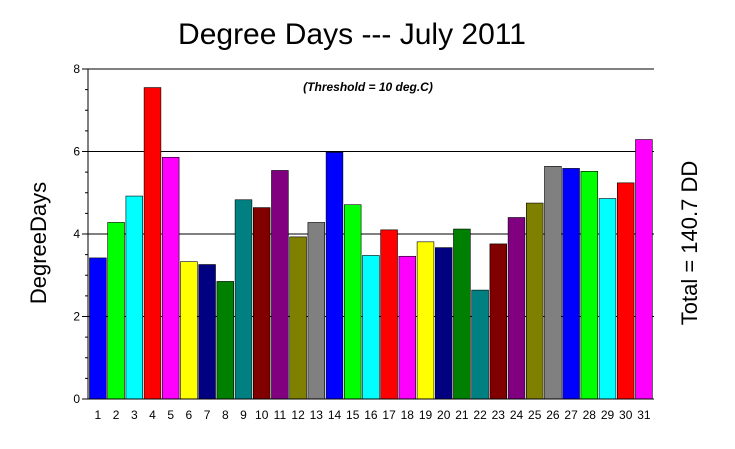 The width and height of the screenshot is (735, 449). What do you see at coordinates (317, 415) in the screenshot?
I see `x-tick-label: 13` at bounding box center [317, 415].